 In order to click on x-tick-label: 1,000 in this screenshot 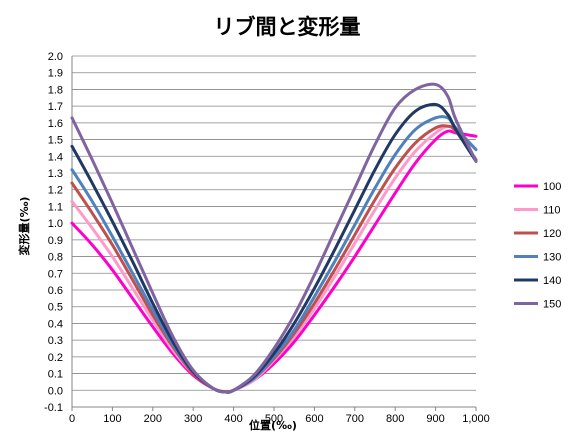, I will do `click(476, 419)`.